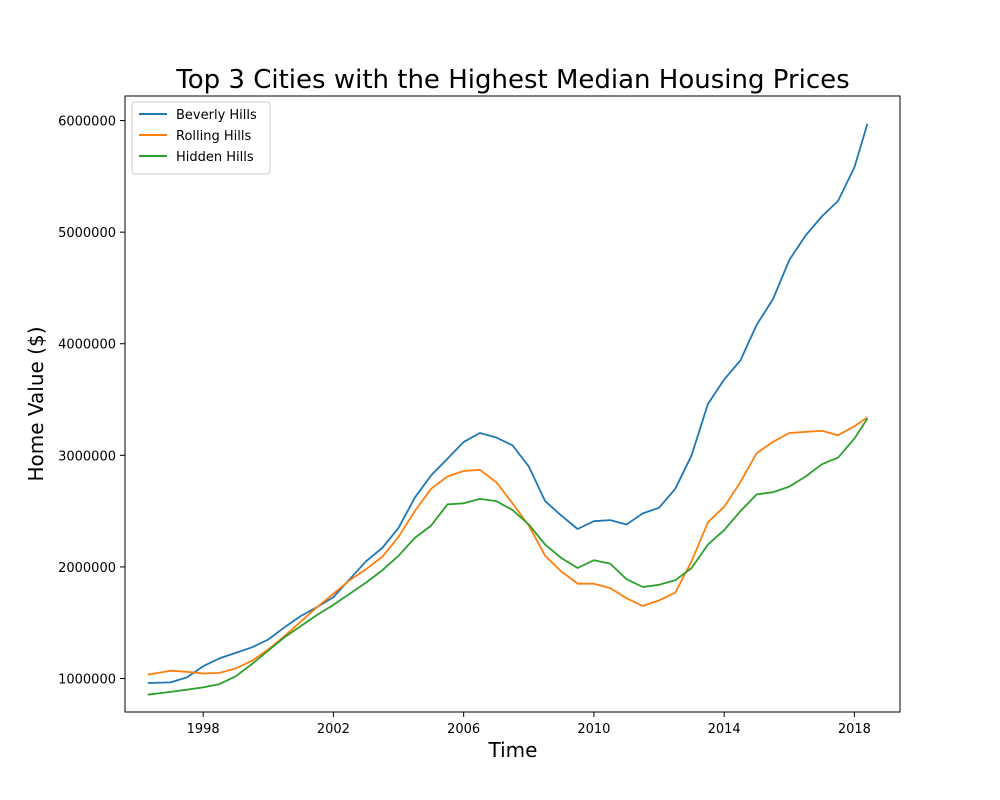 The height and width of the screenshot is (800, 1000). I want to click on x-tick-label: 2010, so click(593, 729).